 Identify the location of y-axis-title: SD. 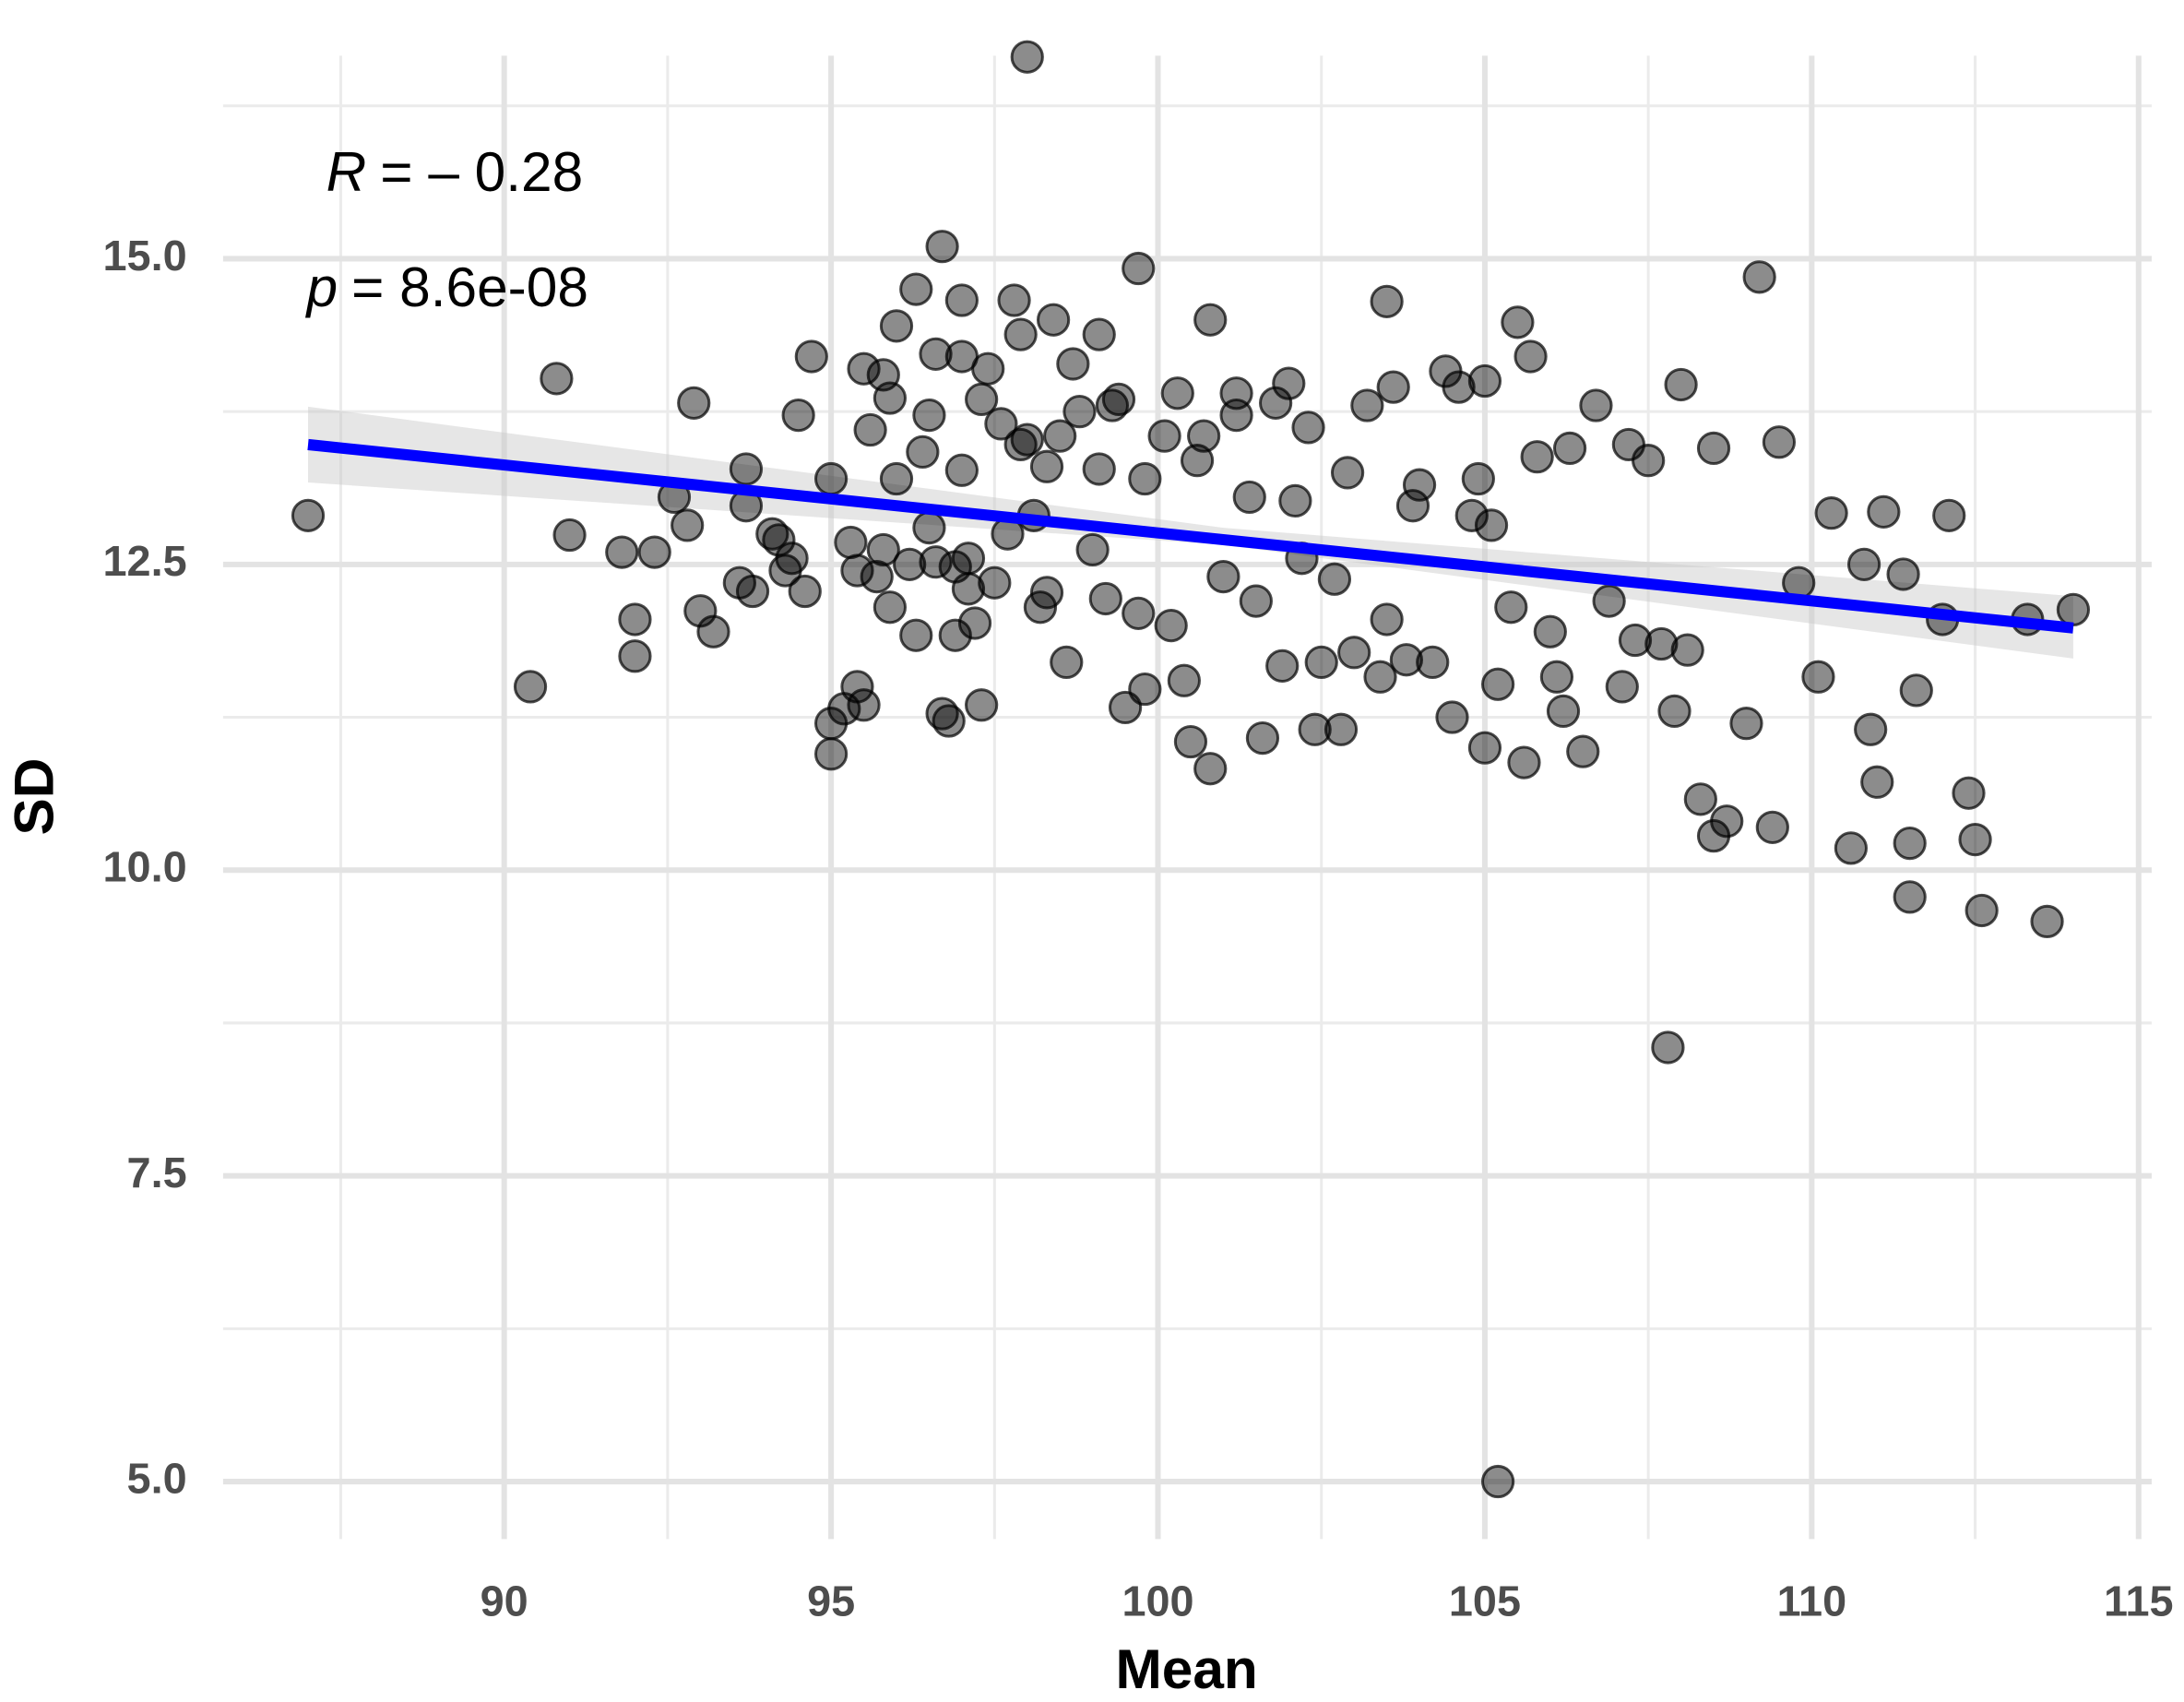
(34, 797).